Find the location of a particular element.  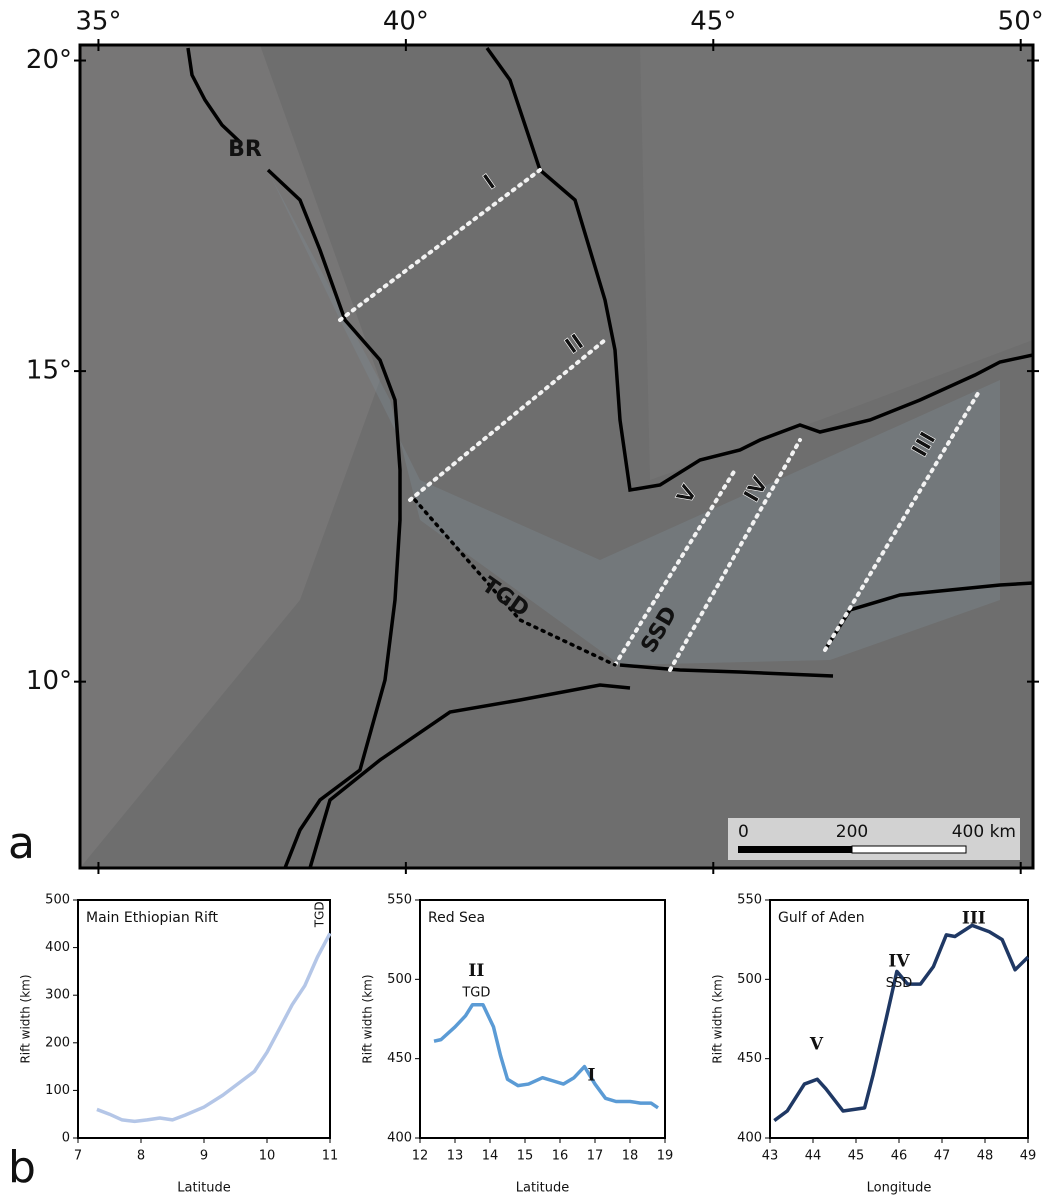

y-tick-label: 20° is located at coordinates (49, 60).